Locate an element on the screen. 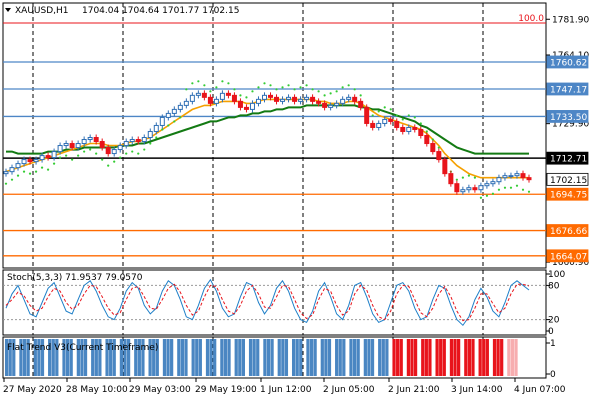 This screenshot has height=404, width=590. chevron-down-icon is located at coordinates (8, 10).